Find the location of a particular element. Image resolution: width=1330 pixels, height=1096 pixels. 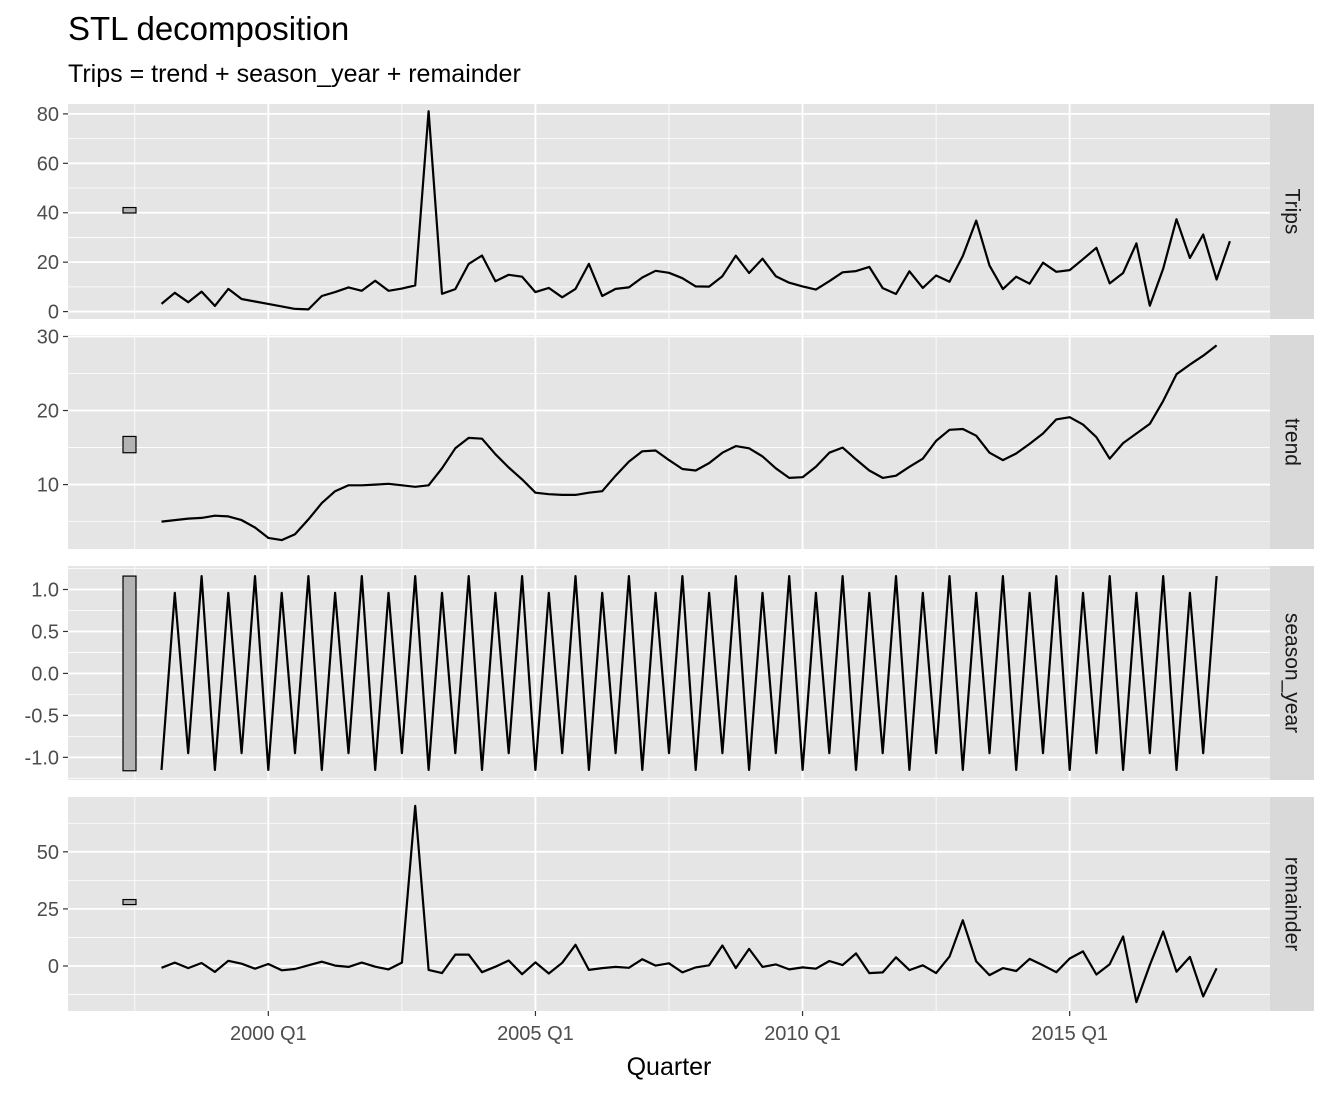

strip-label: Trips is located at coordinates (1292, 212).